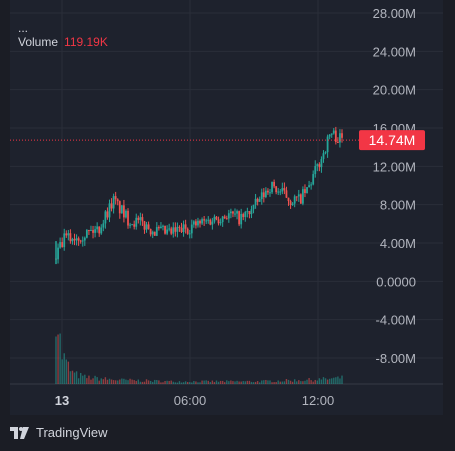 This screenshot has width=455, height=451. Describe the element at coordinates (59, 432) in the screenshot. I see `tradingview-brand: TradingView` at that location.